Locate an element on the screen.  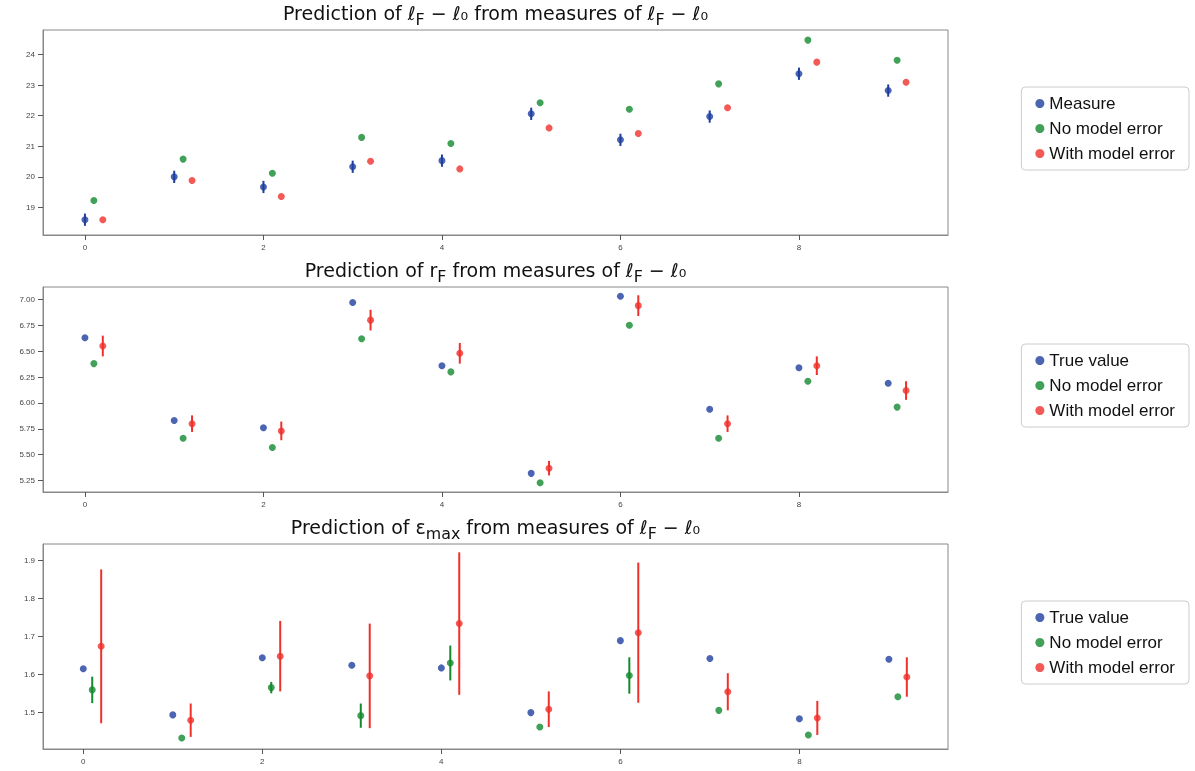
y-tick-label: 5.50 is located at coordinates (27, 455).